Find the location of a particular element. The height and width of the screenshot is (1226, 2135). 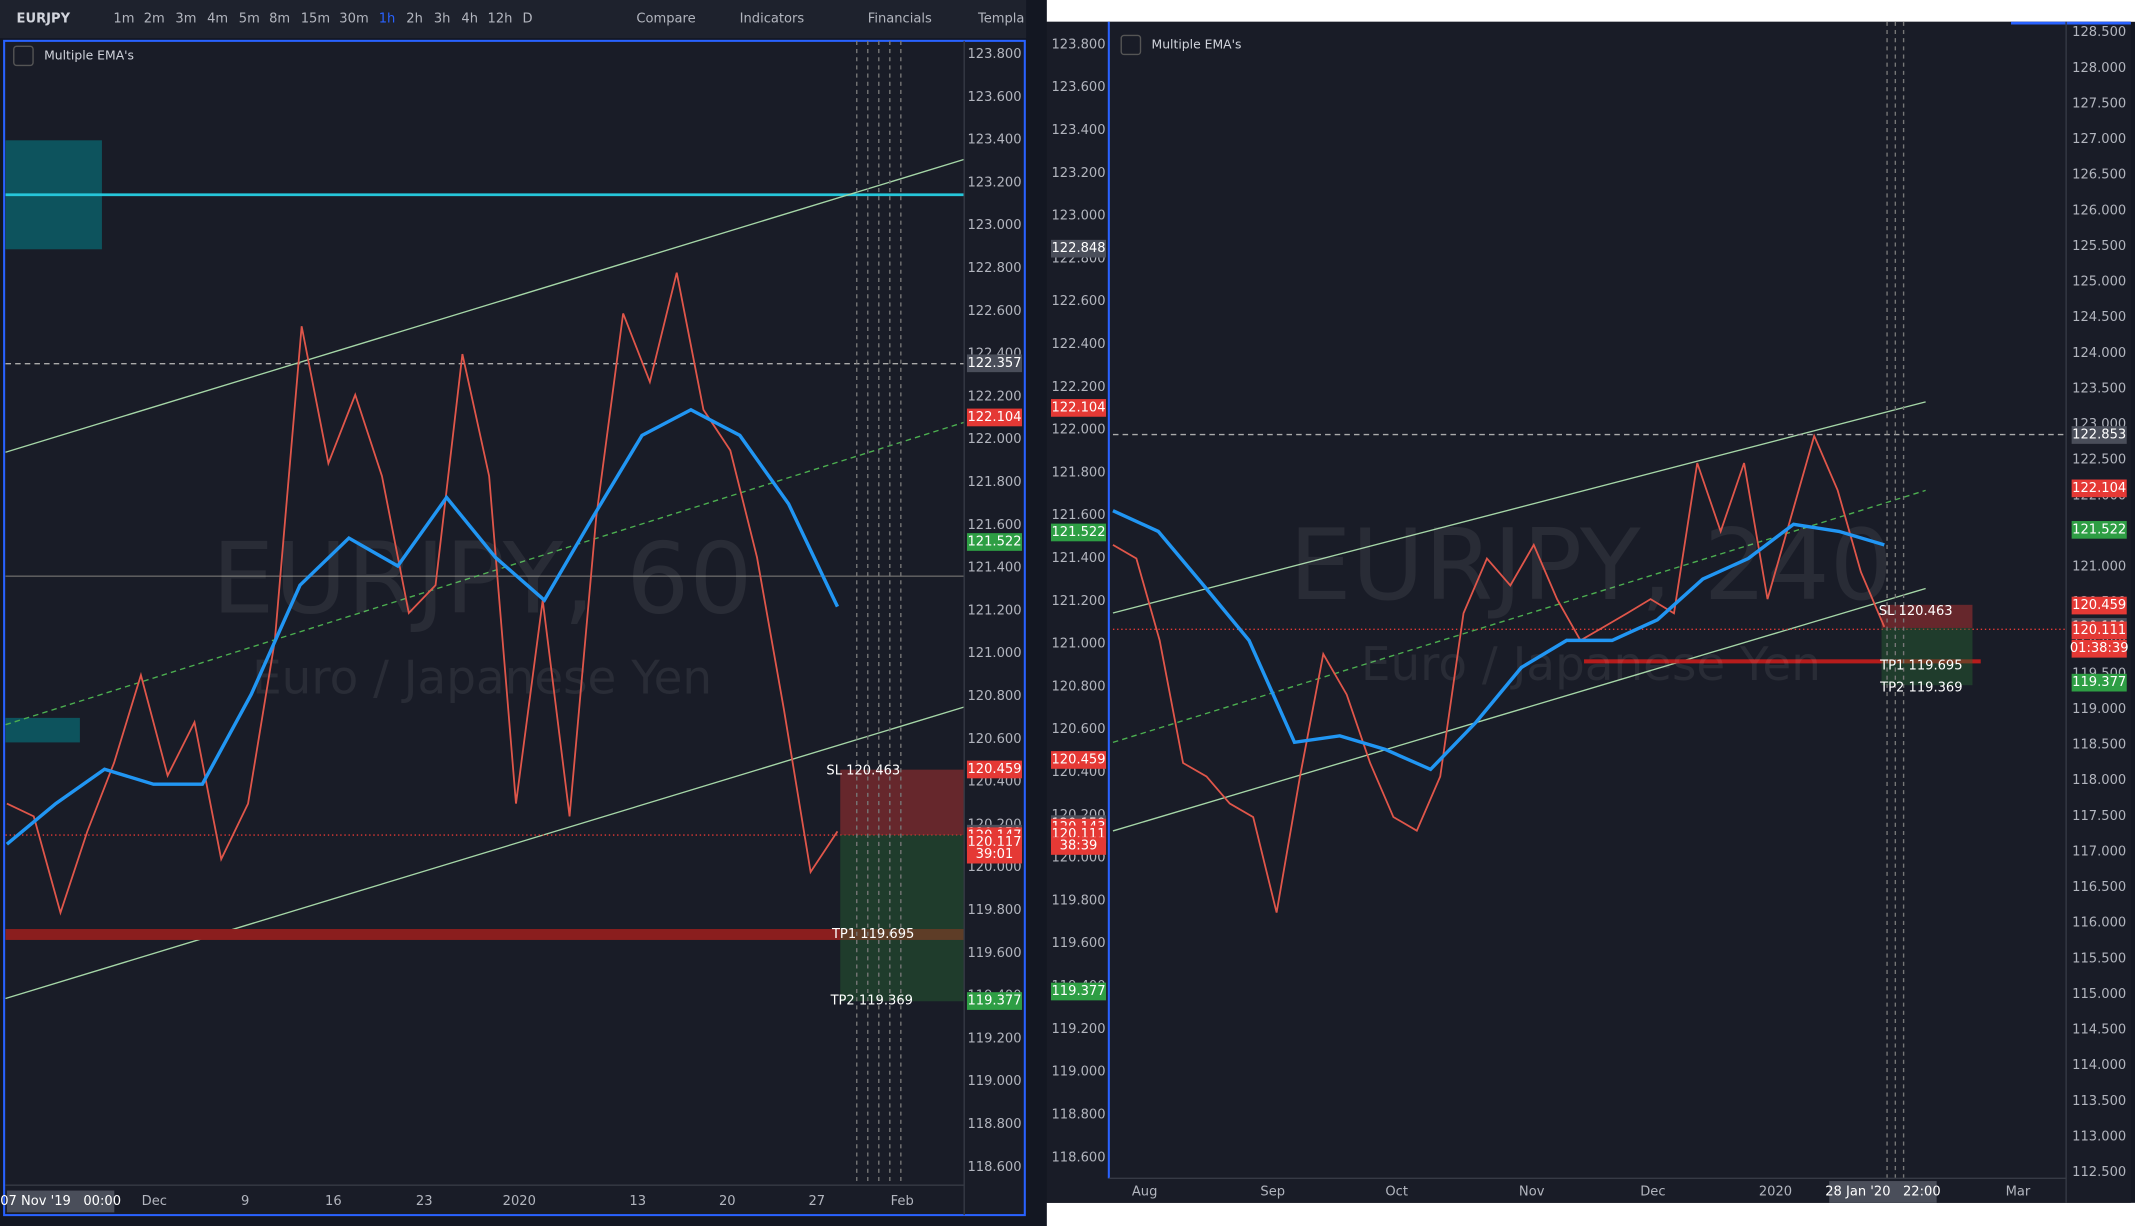

countdown: 01:38:39 is located at coordinates (2099, 648).